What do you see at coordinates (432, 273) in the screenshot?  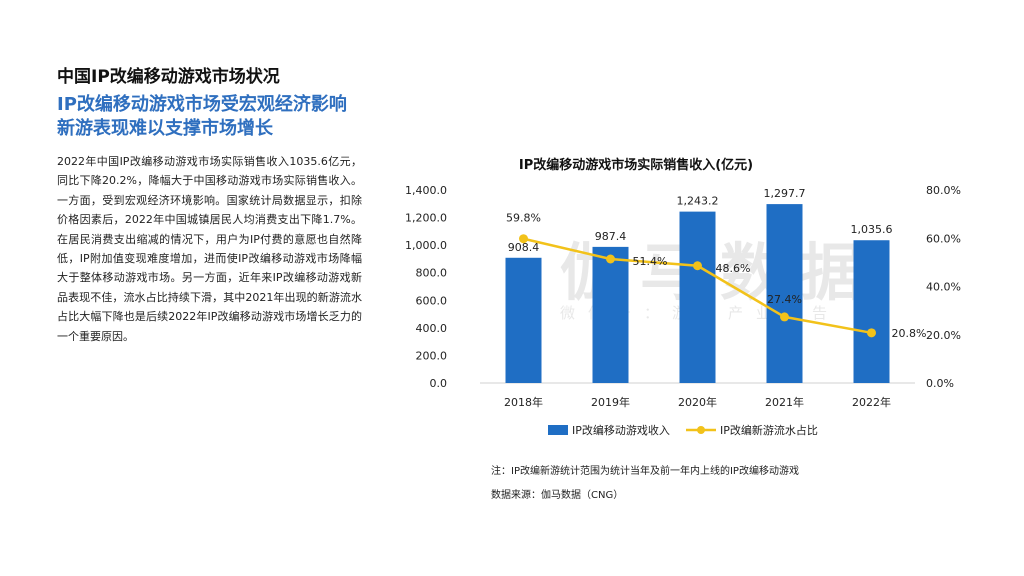 I see `left-axis-tick-label: 800.0` at bounding box center [432, 273].